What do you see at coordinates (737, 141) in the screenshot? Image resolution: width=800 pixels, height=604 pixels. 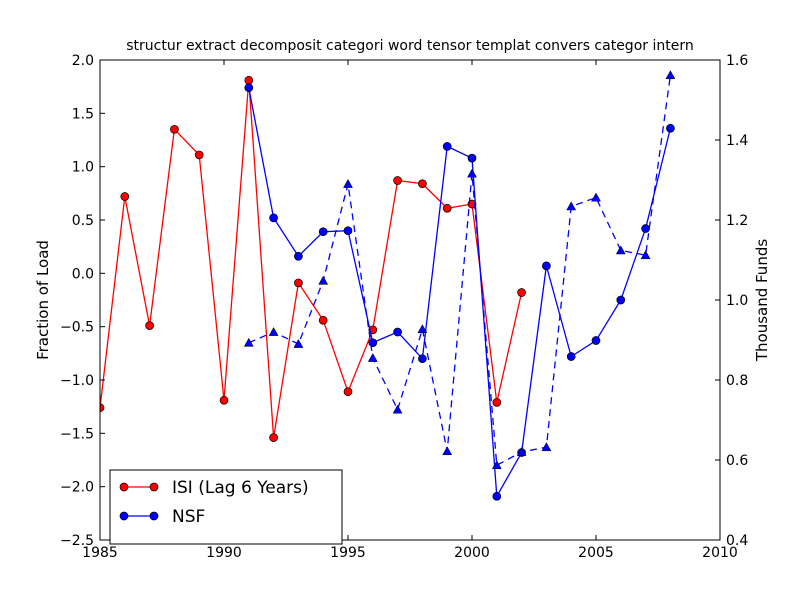 I see `y2-tick-label: 1.4` at bounding box center [737, 141].